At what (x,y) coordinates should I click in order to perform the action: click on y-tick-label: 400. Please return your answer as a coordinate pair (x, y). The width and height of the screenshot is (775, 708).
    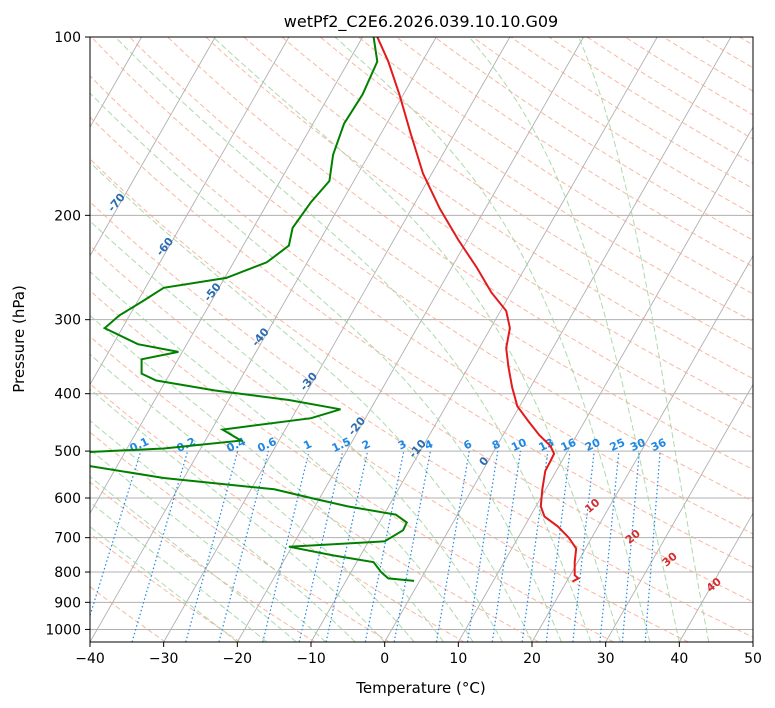
    Looking at the image, I should click on (67, 395).